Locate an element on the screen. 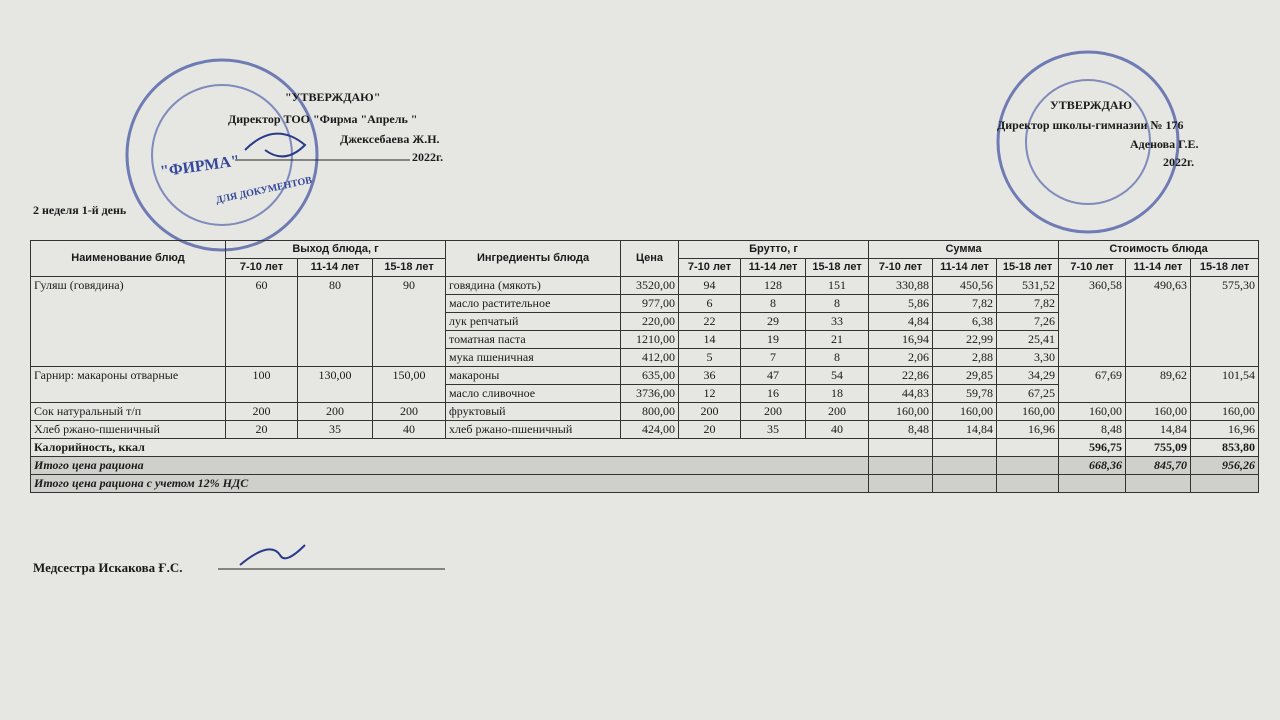  table-row: Итого цена рациона 668,36 845,70 956,26 is located at coordinates (644, 465).